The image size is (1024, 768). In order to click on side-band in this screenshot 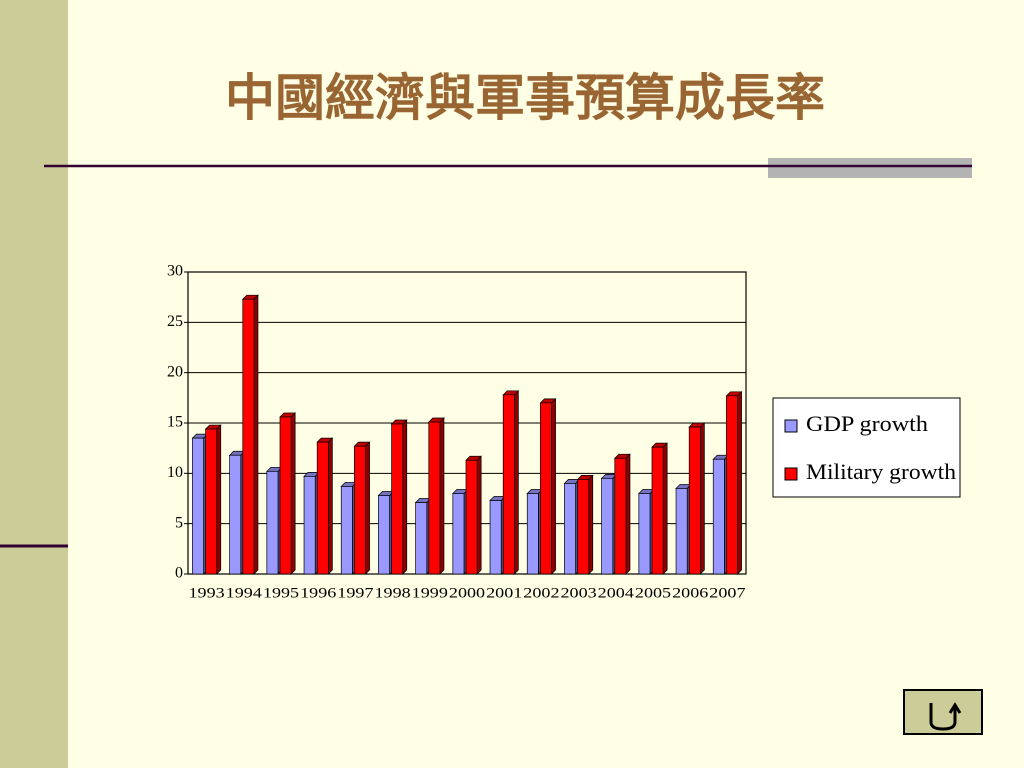, I will do `click(34, 384)`.